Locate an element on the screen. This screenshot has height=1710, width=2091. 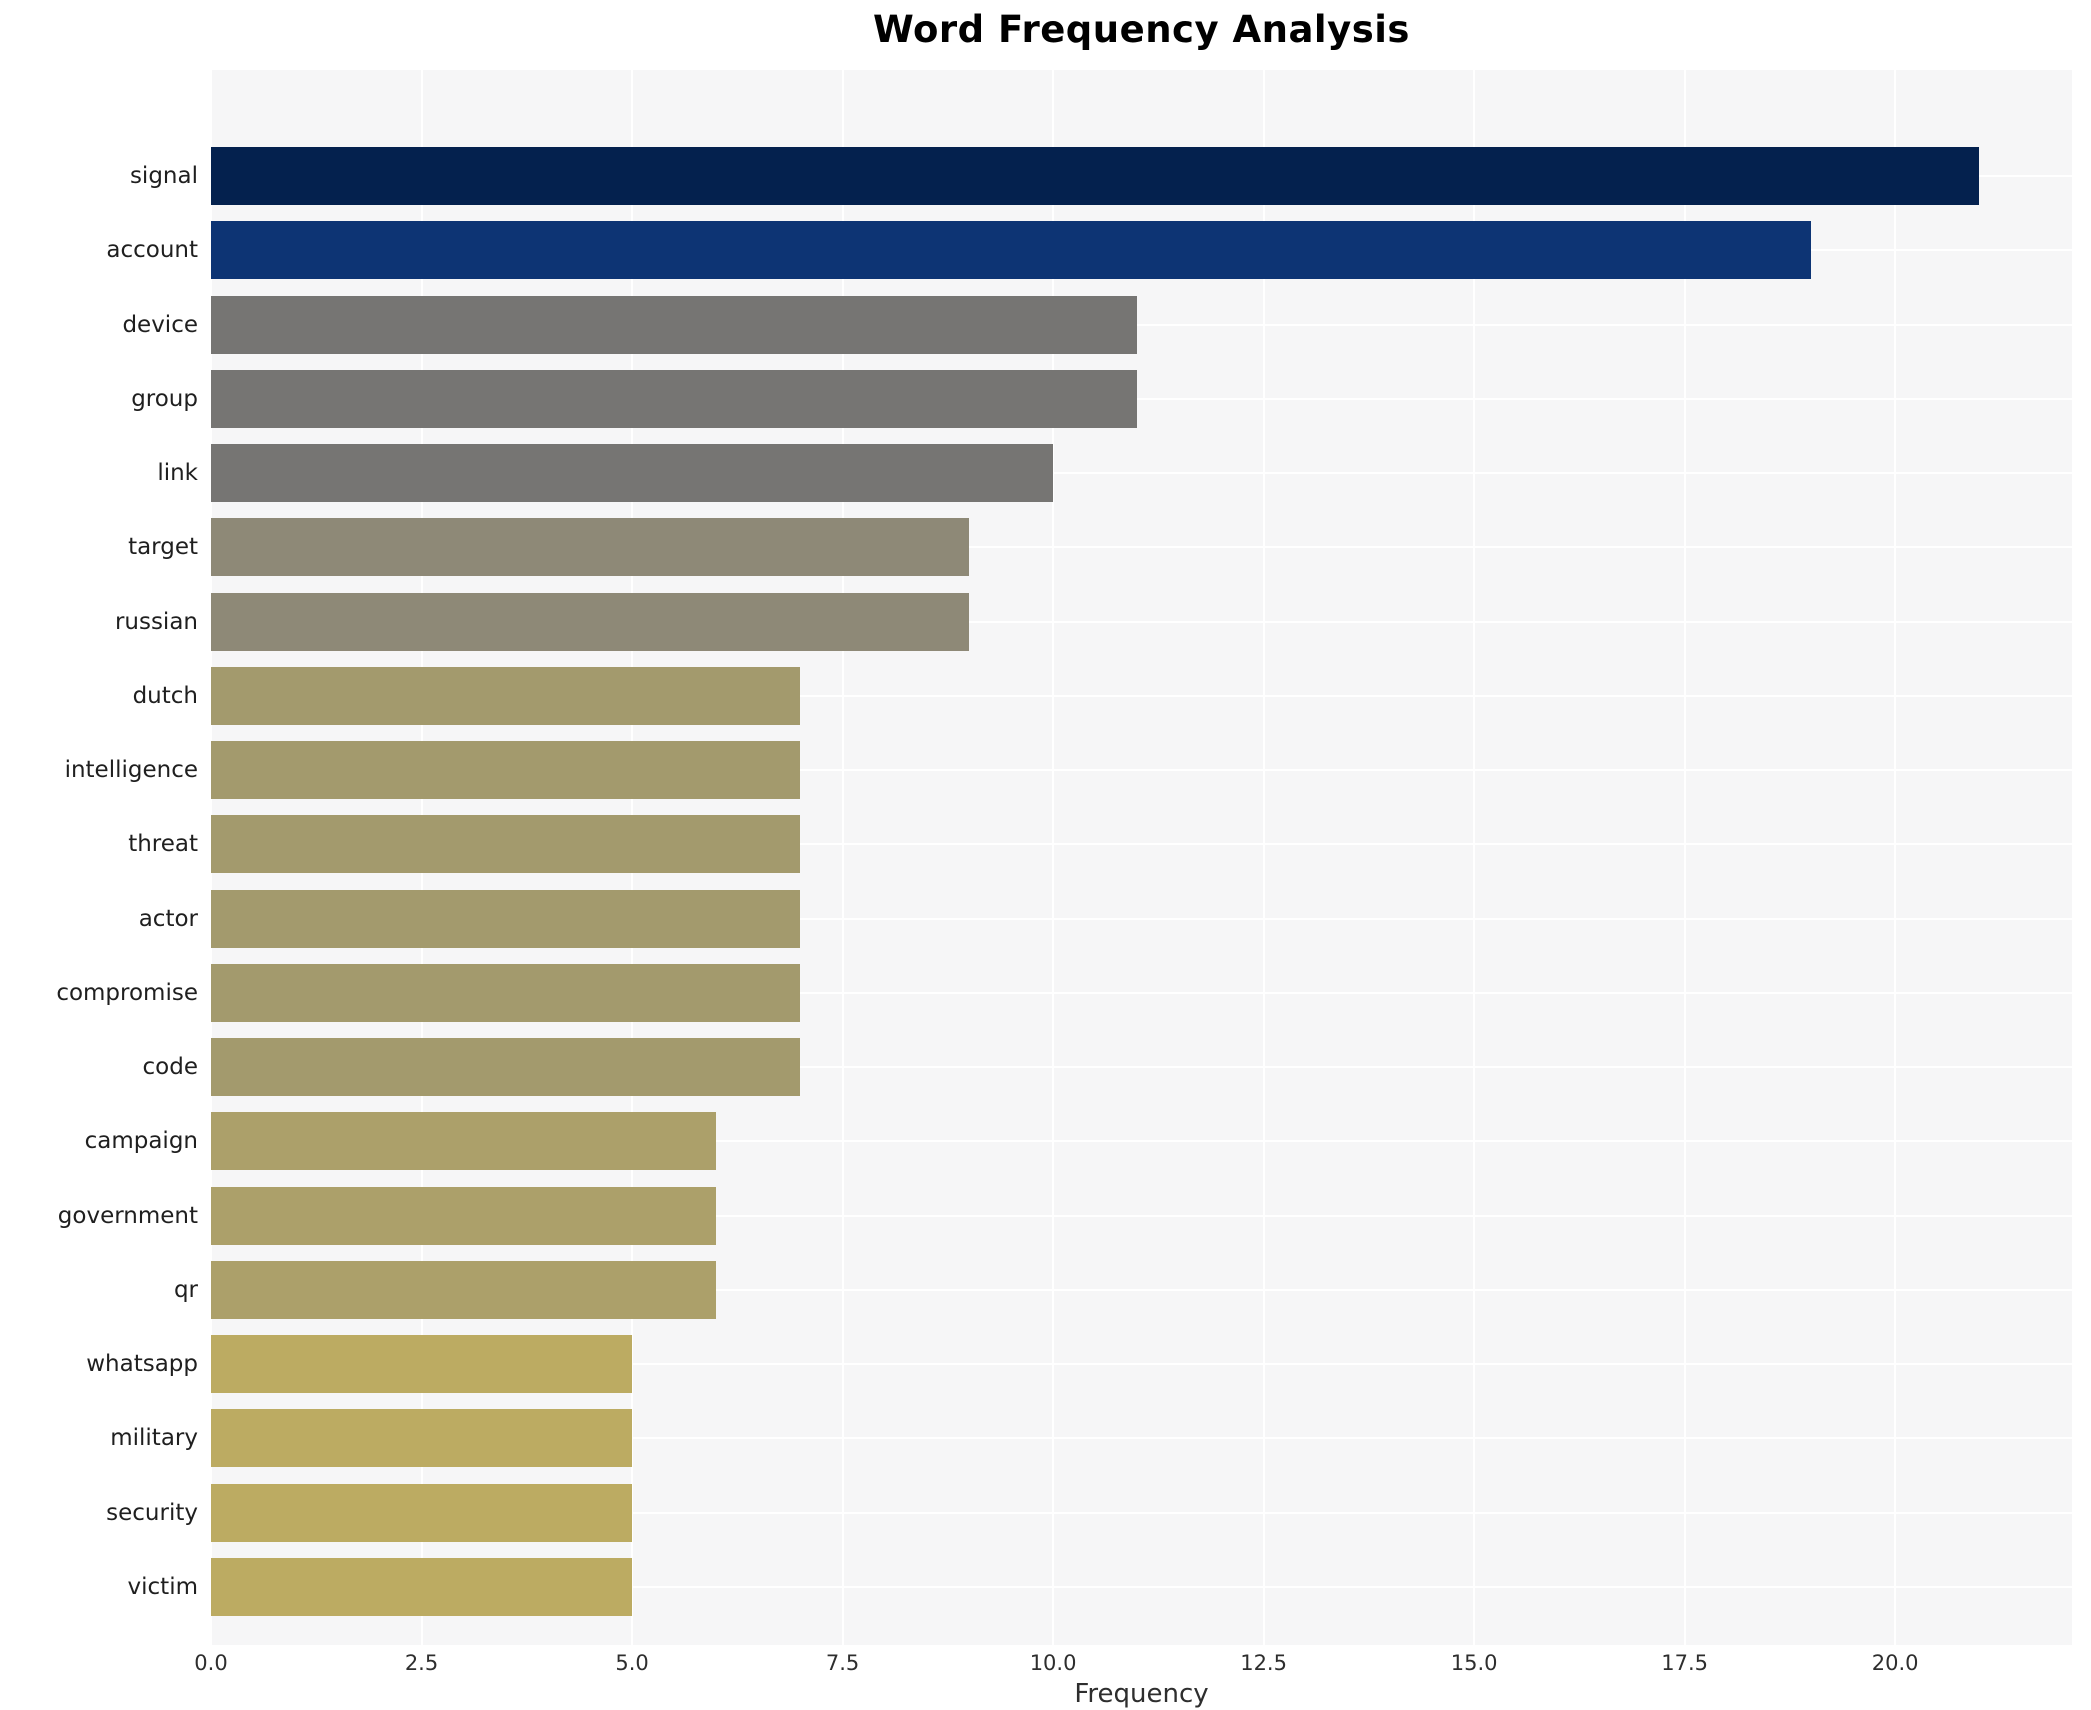
category-label: dutch is located at coordinates (165, 695).